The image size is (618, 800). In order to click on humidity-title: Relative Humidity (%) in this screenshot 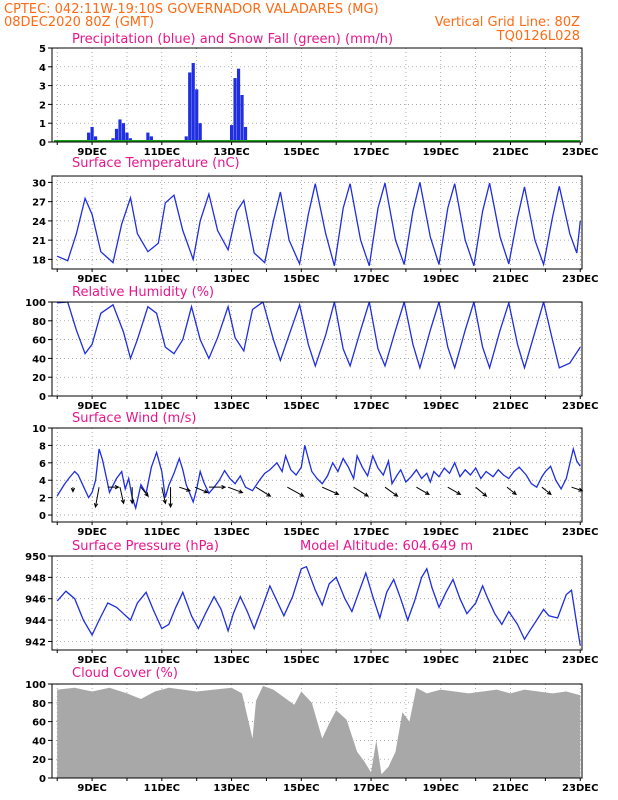, I will do `click(143, 292)`.